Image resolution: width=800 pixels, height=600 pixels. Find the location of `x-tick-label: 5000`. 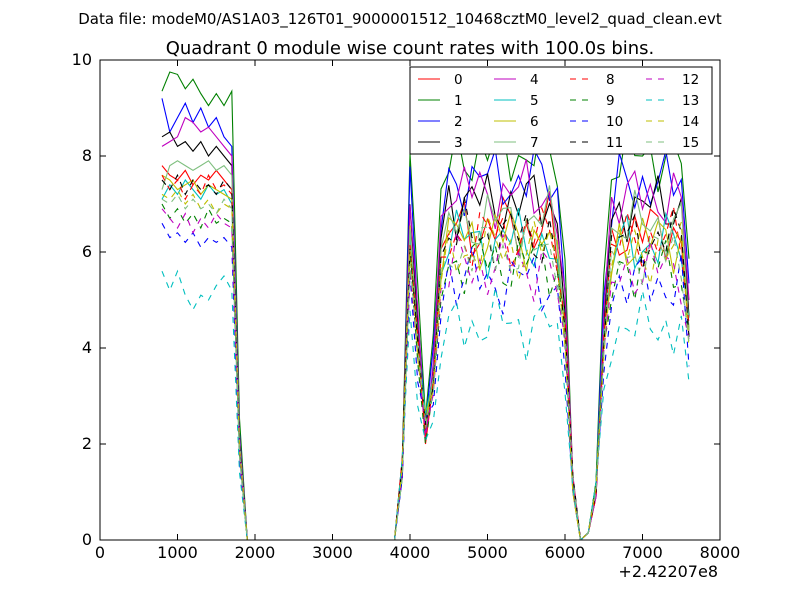

x-tick-label: 5000 is located at coordinates (487, 552).